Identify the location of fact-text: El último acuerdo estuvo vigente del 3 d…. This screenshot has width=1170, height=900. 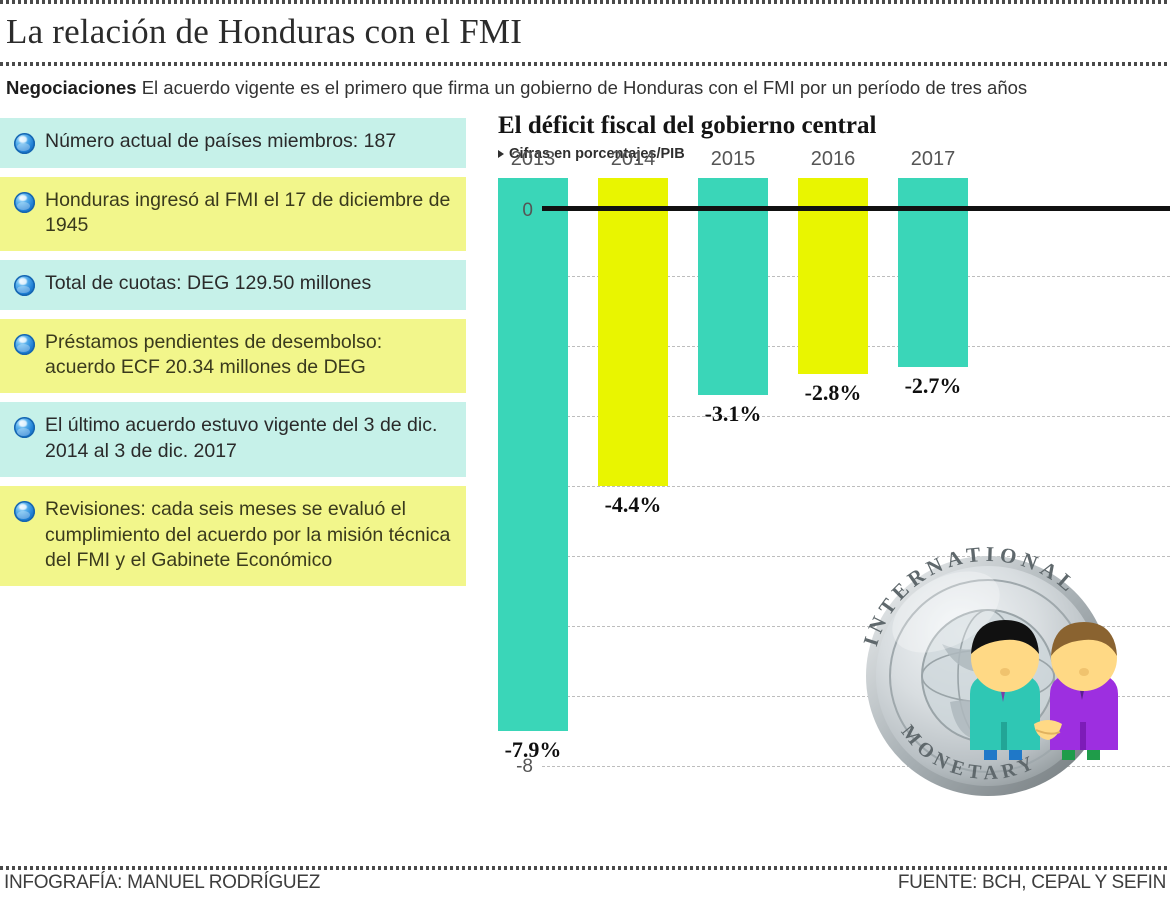
(241, 438).